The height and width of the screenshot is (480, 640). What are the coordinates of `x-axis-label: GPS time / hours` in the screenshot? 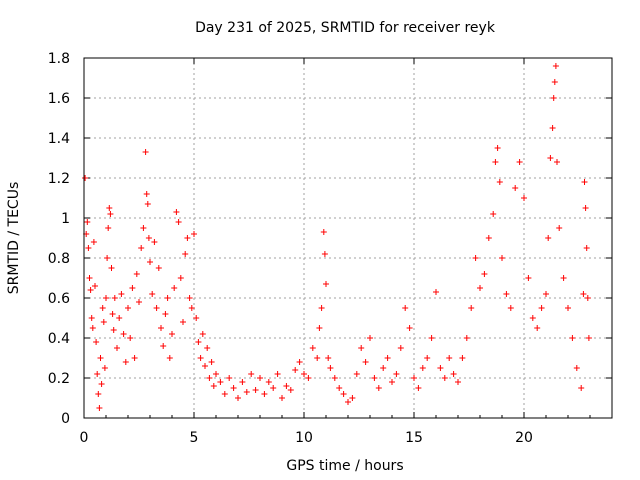 It's located at (344, 466).